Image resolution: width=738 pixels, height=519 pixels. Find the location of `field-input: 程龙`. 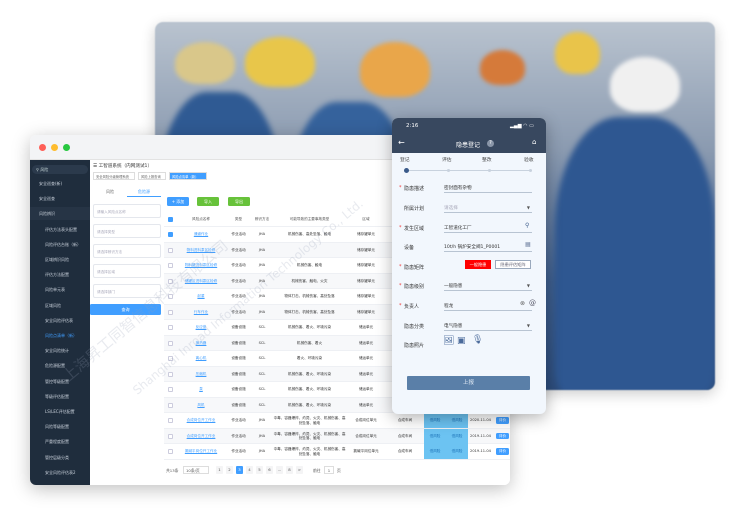

field-input: 程龙 is located at coordinates (488, 305).